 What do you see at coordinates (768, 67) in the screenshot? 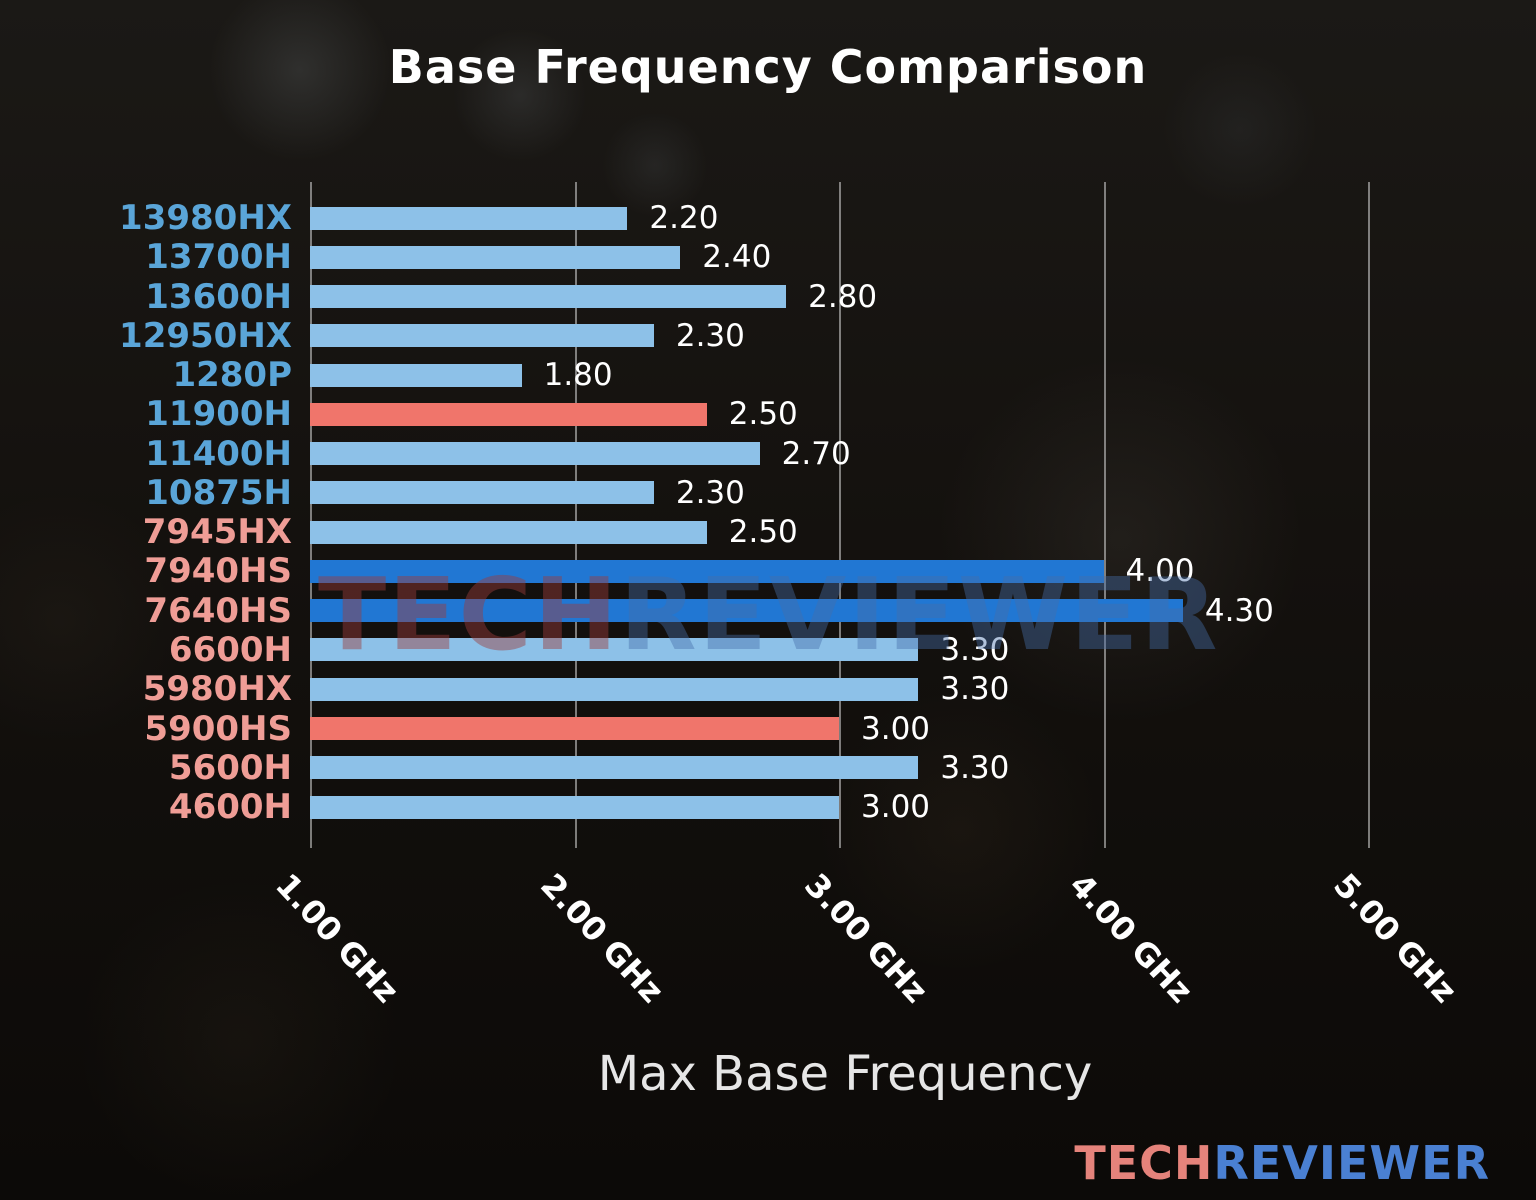
I see `chart-title: Base Frequency Comparison` at bounding box center [768, 67].